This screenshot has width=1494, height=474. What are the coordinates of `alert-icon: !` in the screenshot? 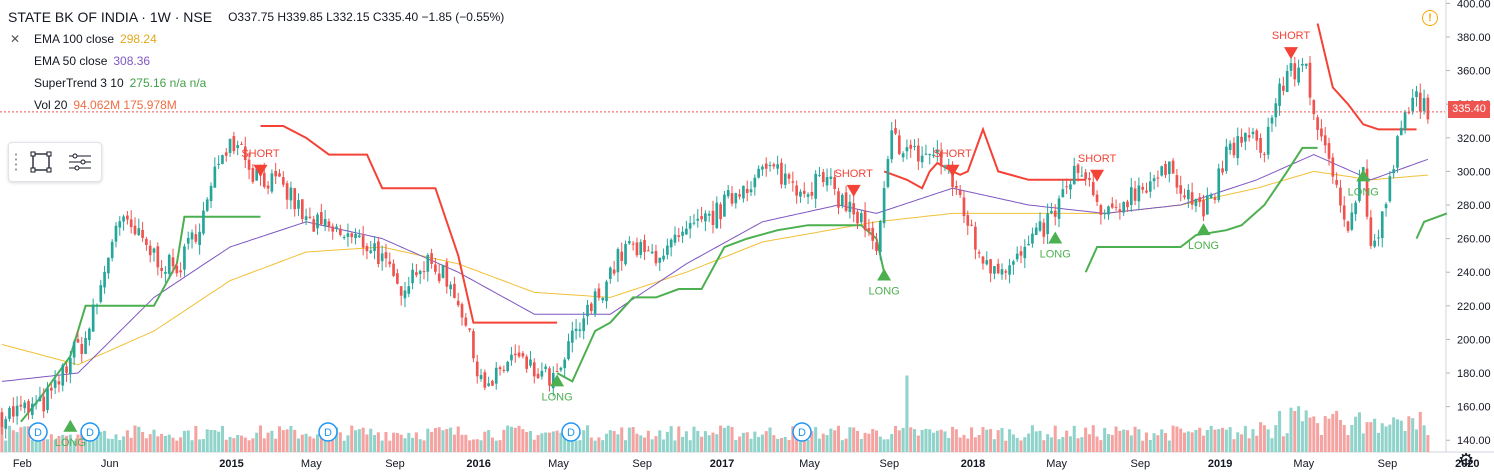 It's located at (1430, 18).